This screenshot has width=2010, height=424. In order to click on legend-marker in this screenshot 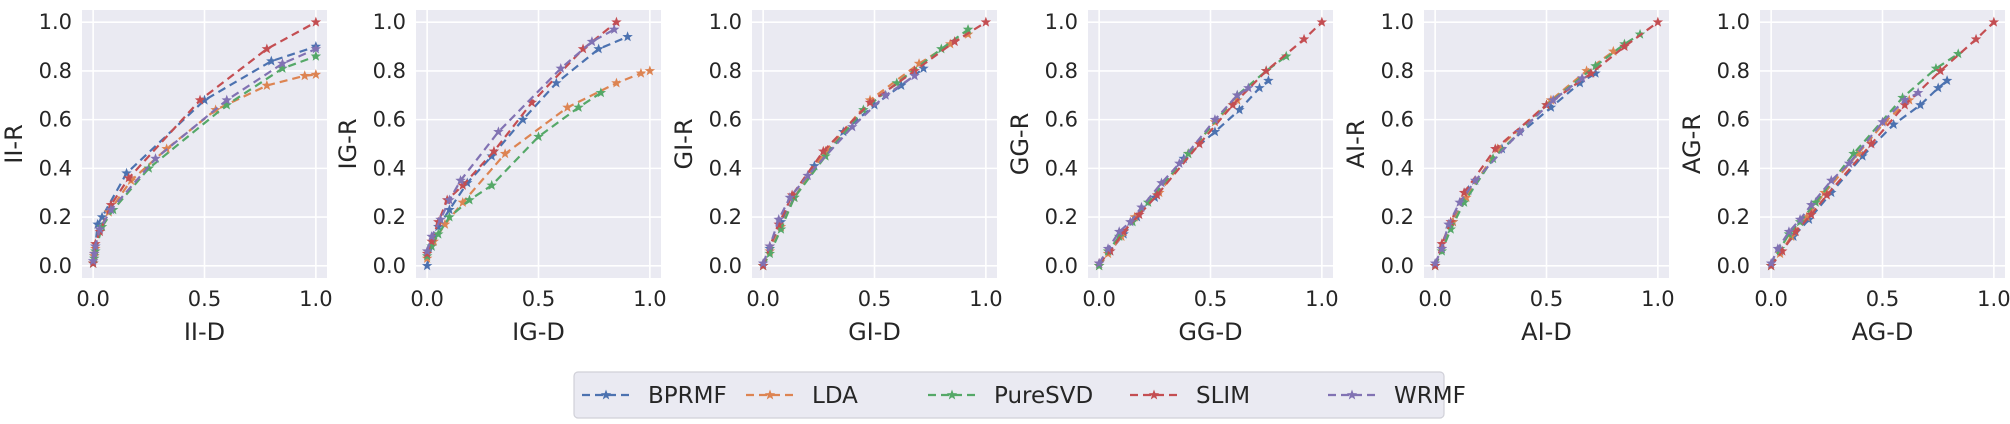, I will do `click(1352, 394)`.